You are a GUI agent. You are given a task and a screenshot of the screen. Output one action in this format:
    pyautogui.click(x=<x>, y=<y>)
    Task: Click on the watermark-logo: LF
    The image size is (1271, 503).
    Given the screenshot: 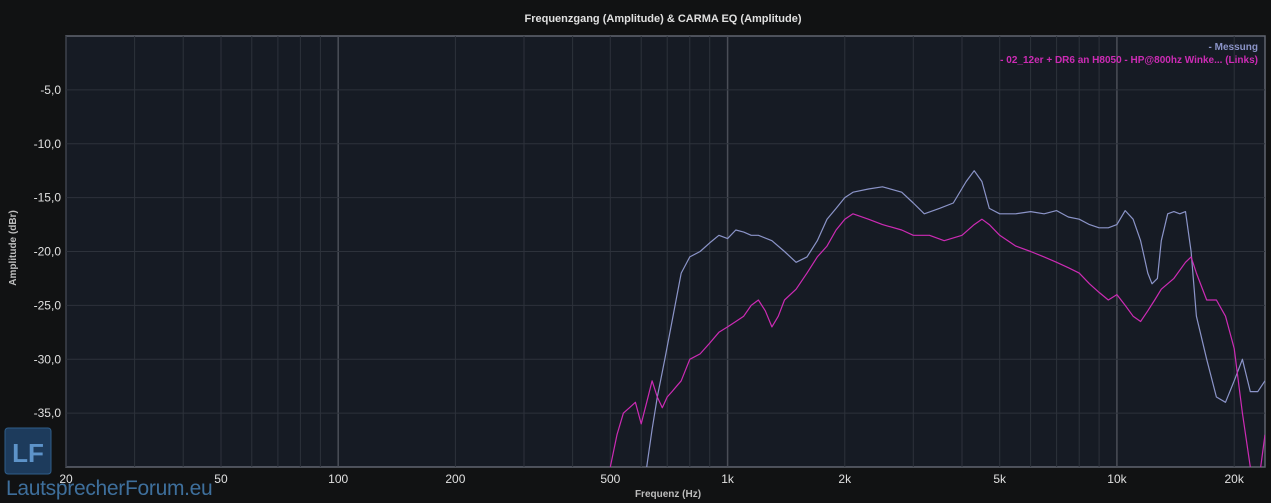 What is the action you would take?
    pyautogui.click(x=28, y=451)
    